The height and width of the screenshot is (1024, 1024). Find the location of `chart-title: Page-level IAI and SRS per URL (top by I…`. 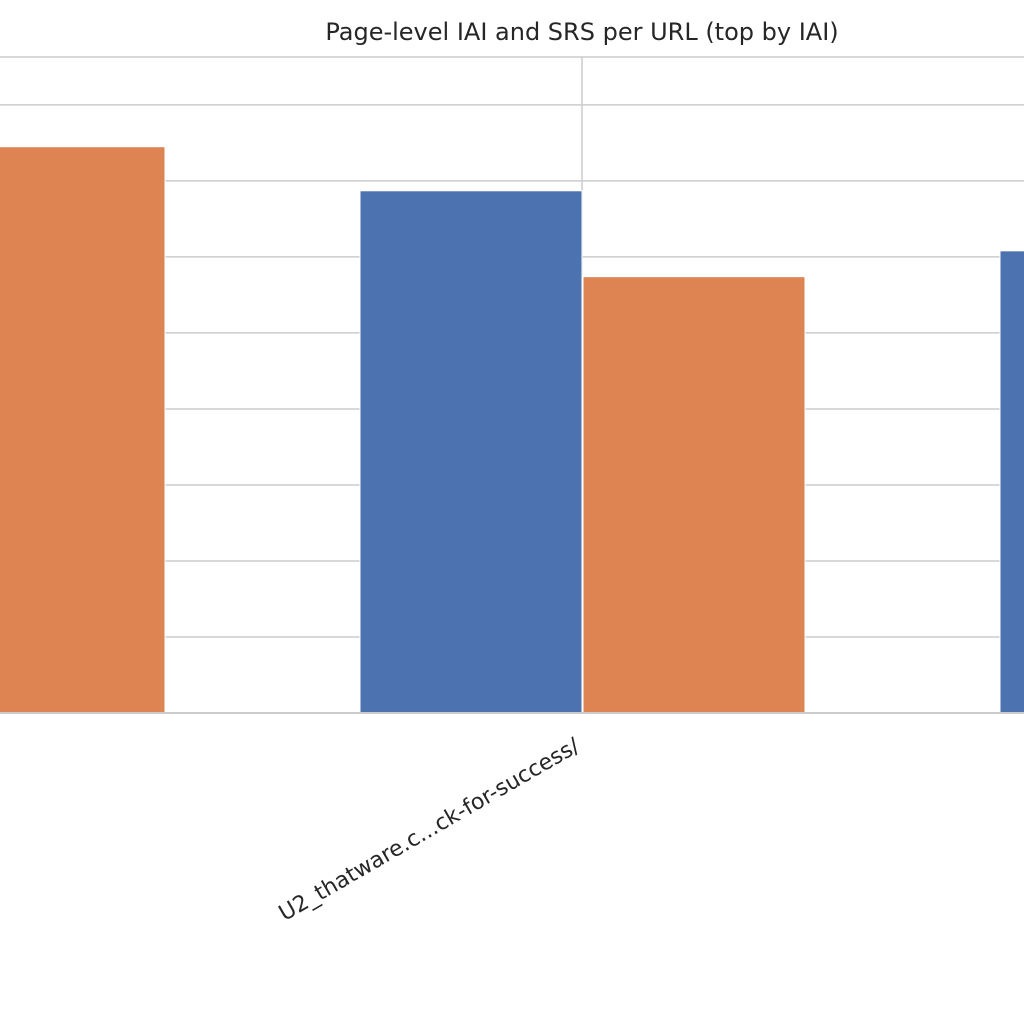

chart-title: Page-level IAI and SRS per URL (top by I… is located at coordinates (581, 32).